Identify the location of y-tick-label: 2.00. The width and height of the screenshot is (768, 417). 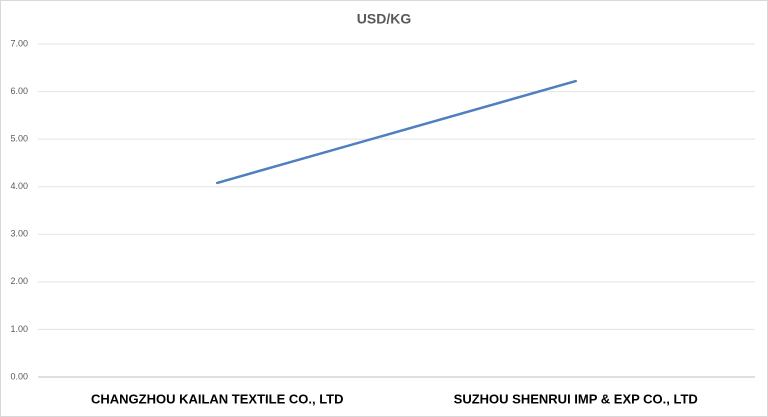
(19, 281).